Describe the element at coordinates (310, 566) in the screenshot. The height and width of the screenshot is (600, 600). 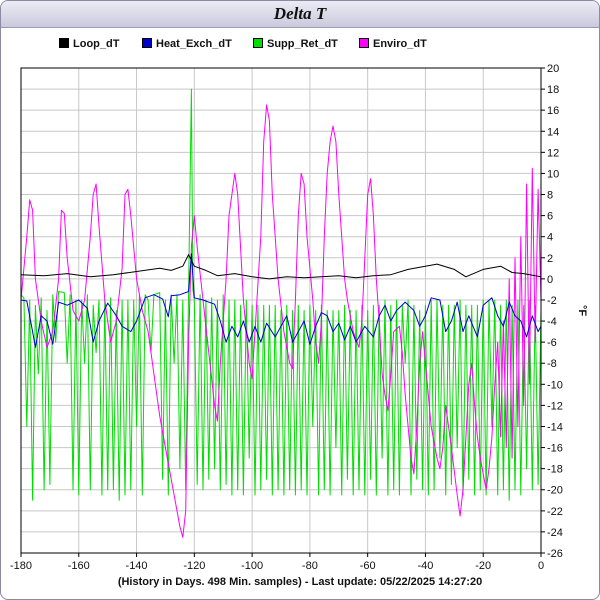
I see `x-tick-label: -80` at that location.